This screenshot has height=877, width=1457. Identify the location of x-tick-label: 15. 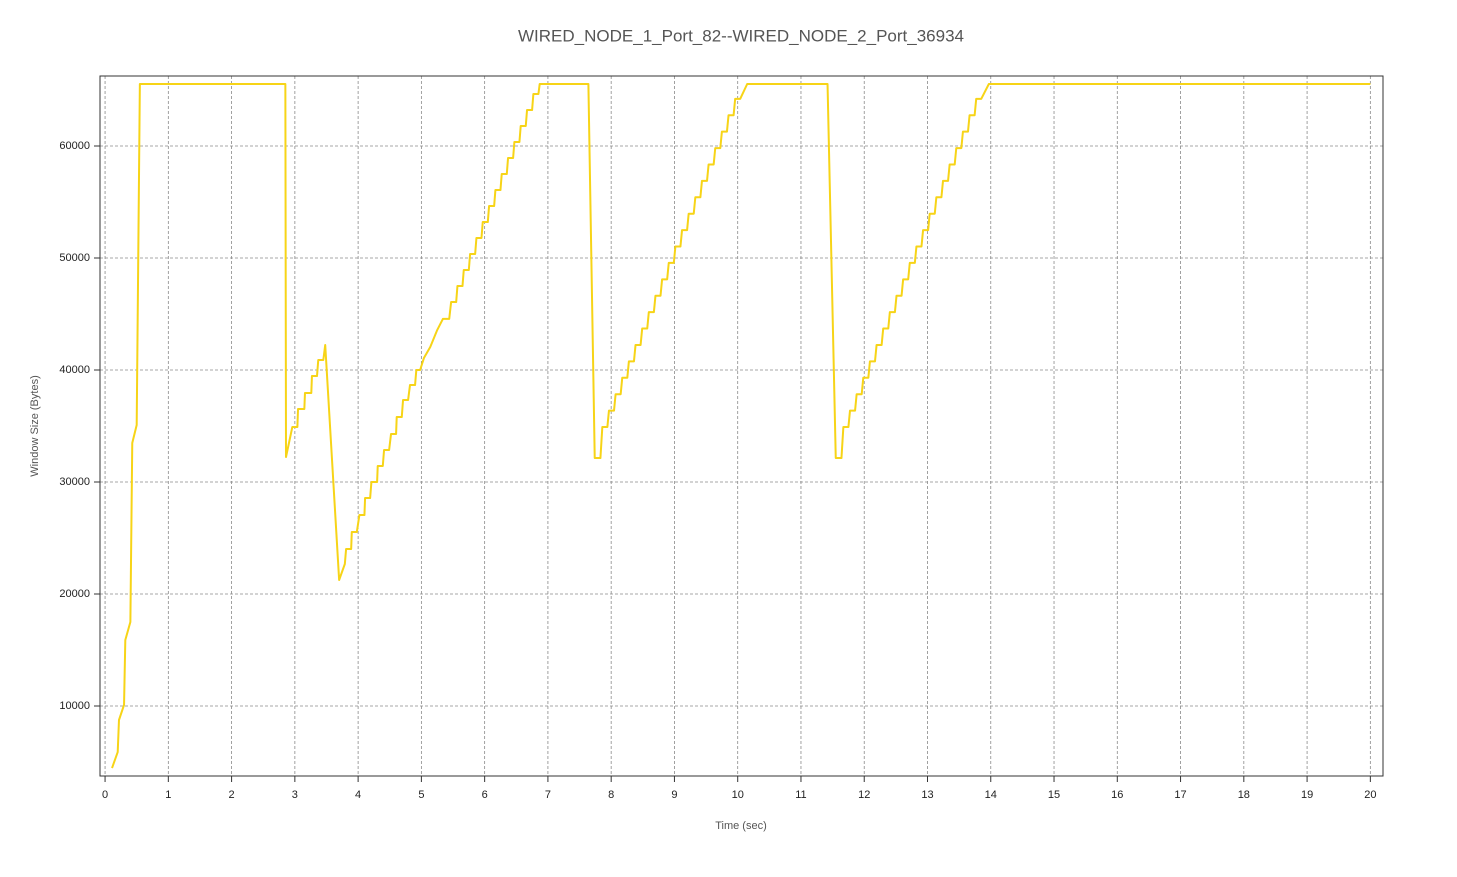
(1054, 795).